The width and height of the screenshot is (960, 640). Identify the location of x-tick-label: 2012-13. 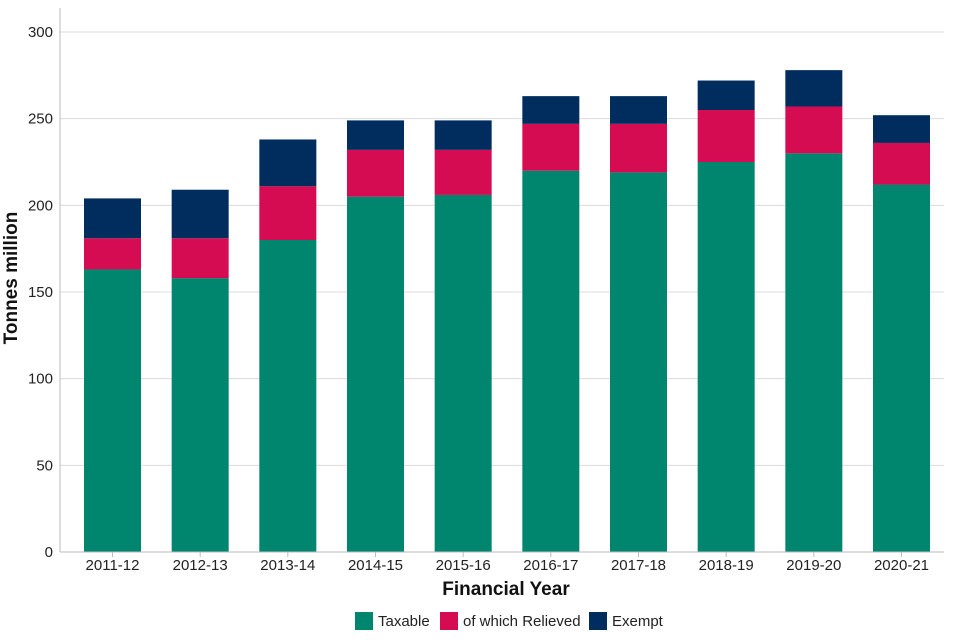
(200, 565).